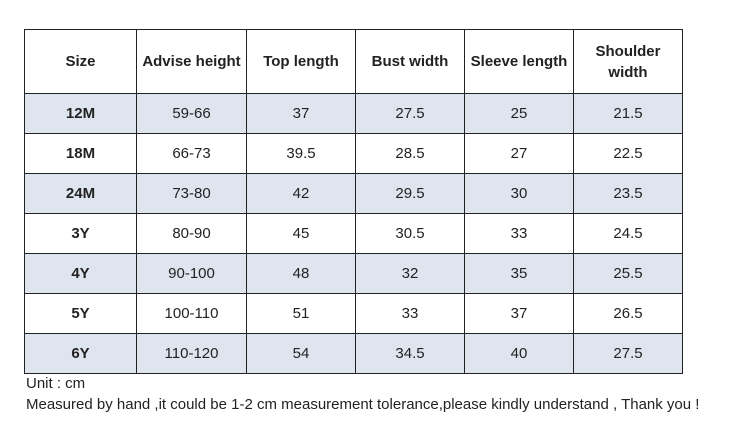 This screenshot has height=443, width=737. I want to click on unit-note: Unit : cm, so click(56, 383).